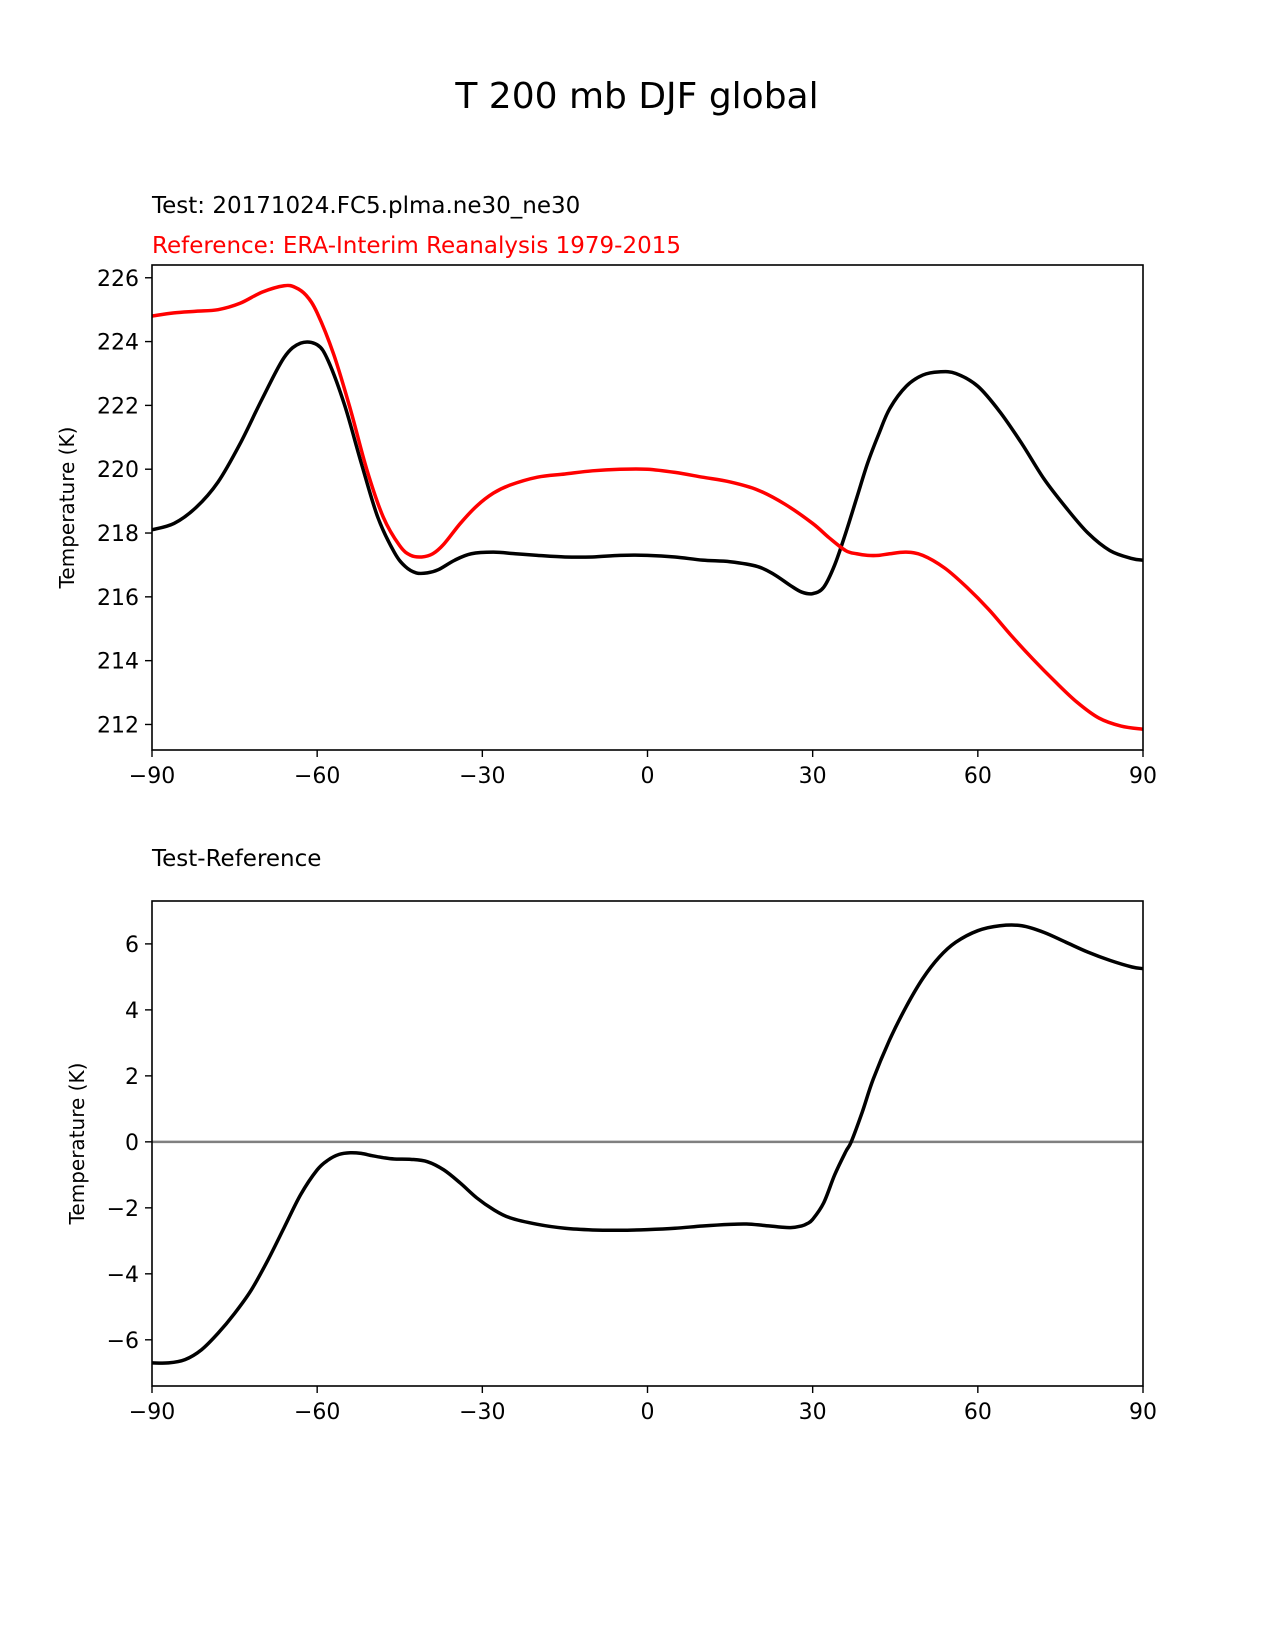  Describe the element at coordinates (482, 1412) in the screenshot. I see `bottom-xtick-label: −30` at that location.